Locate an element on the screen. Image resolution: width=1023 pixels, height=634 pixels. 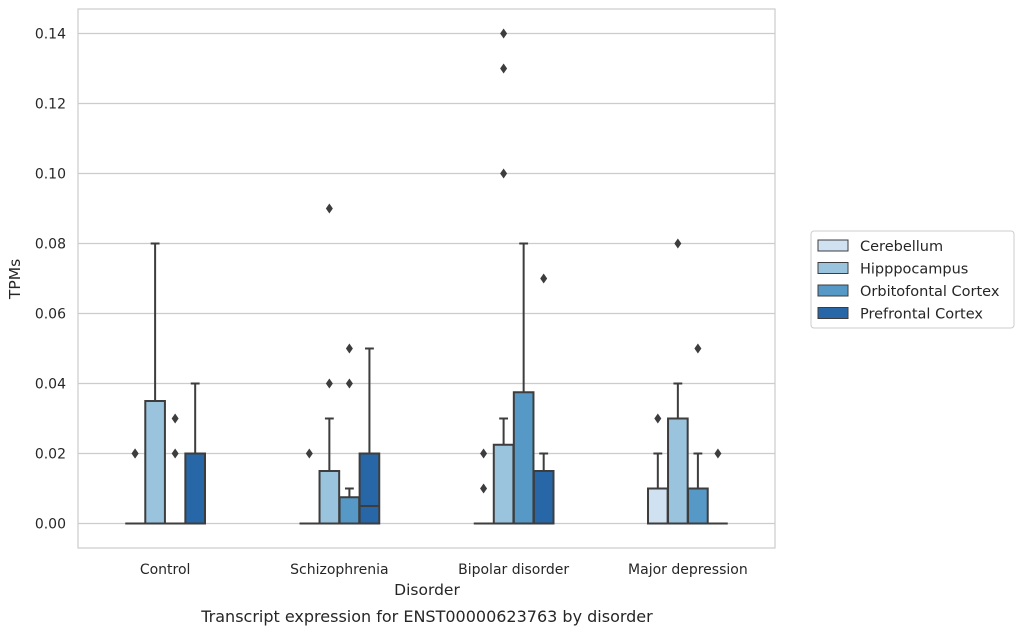
legend-label: Cerebellum is located at coordinates (901, 247).